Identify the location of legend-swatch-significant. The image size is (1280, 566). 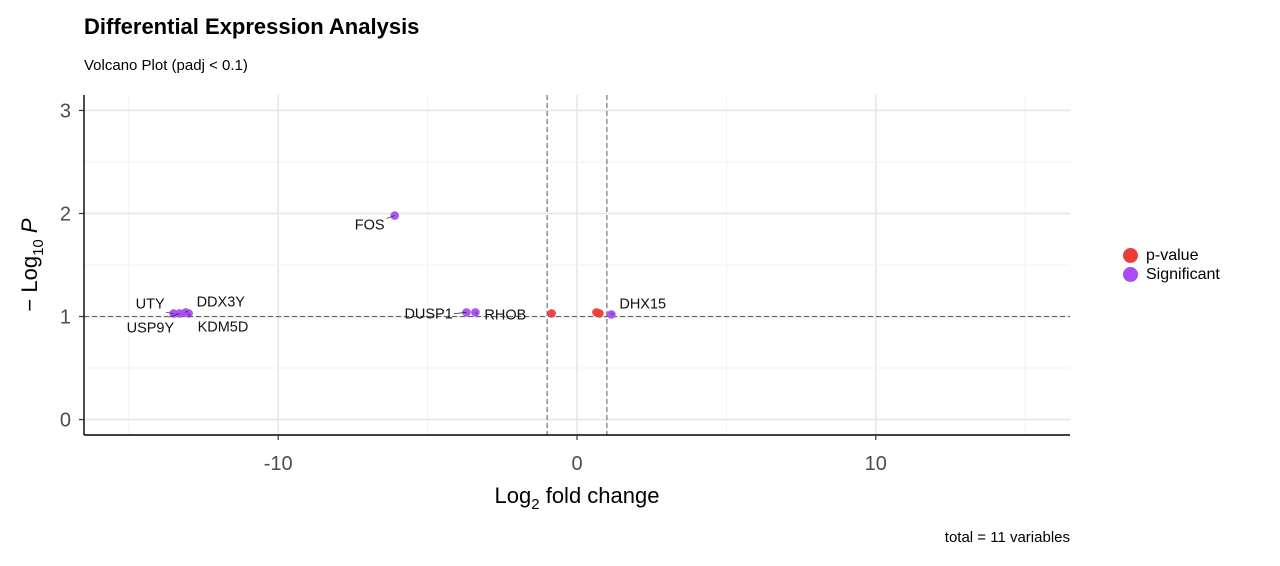
(1130, 274).